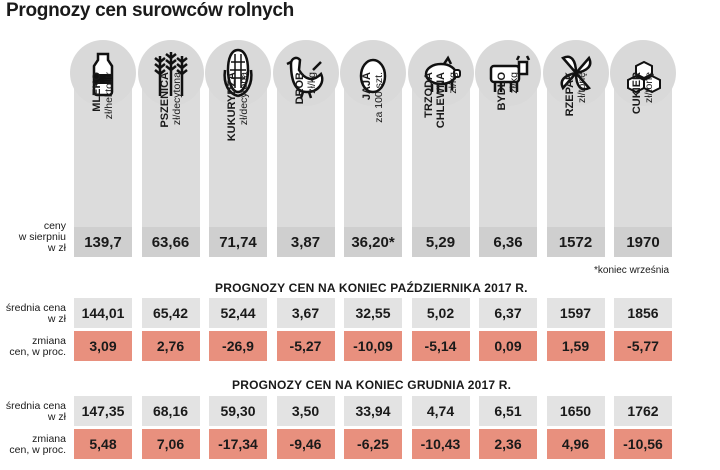 The height and width of the screenshot is (470, 720). Describe the element at coordinates (440, 411) in the screenshot. I see `december-avg-cell: 4,74` at that location.